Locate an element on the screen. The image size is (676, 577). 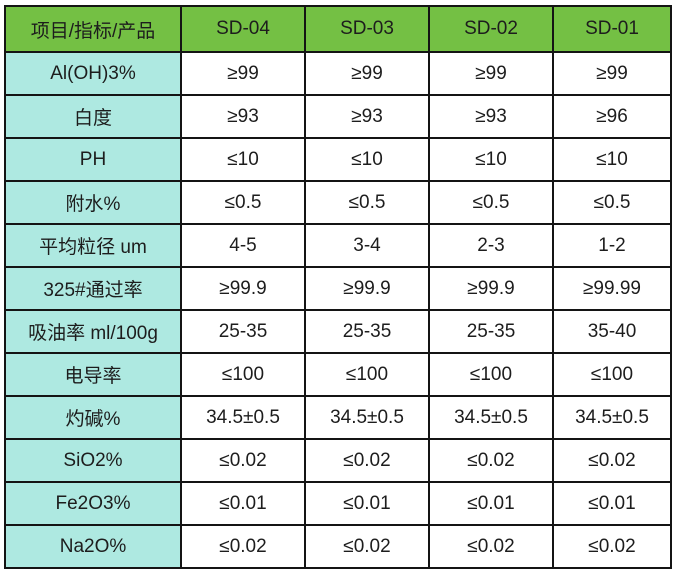
table-row: Na2O% ≤0.02 ≤0.02 ≤0.02 ≤0.02 is located at coordinates (338, 546).